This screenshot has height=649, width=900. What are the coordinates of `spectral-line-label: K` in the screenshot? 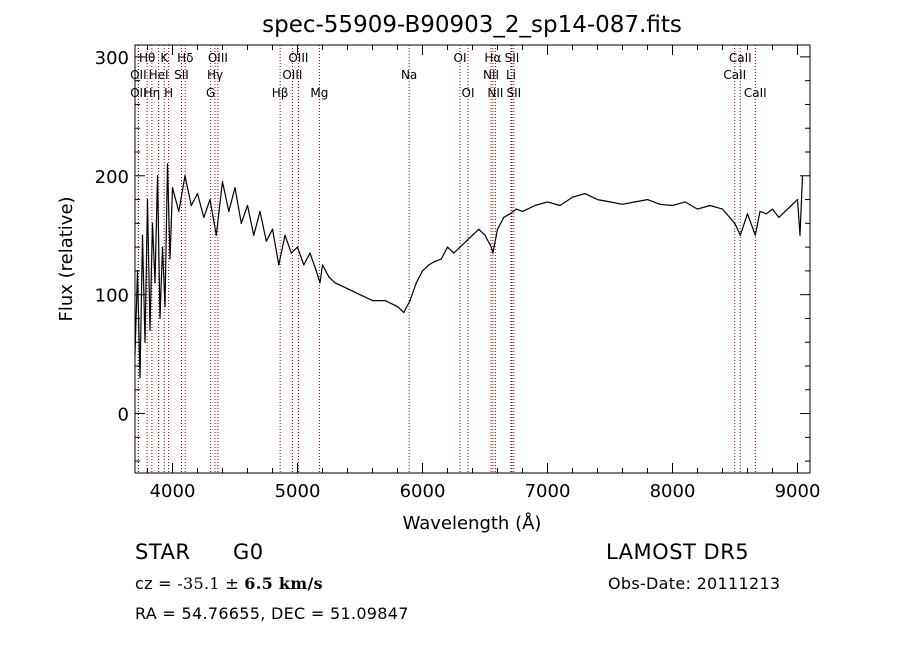 It's located at (164, 58).